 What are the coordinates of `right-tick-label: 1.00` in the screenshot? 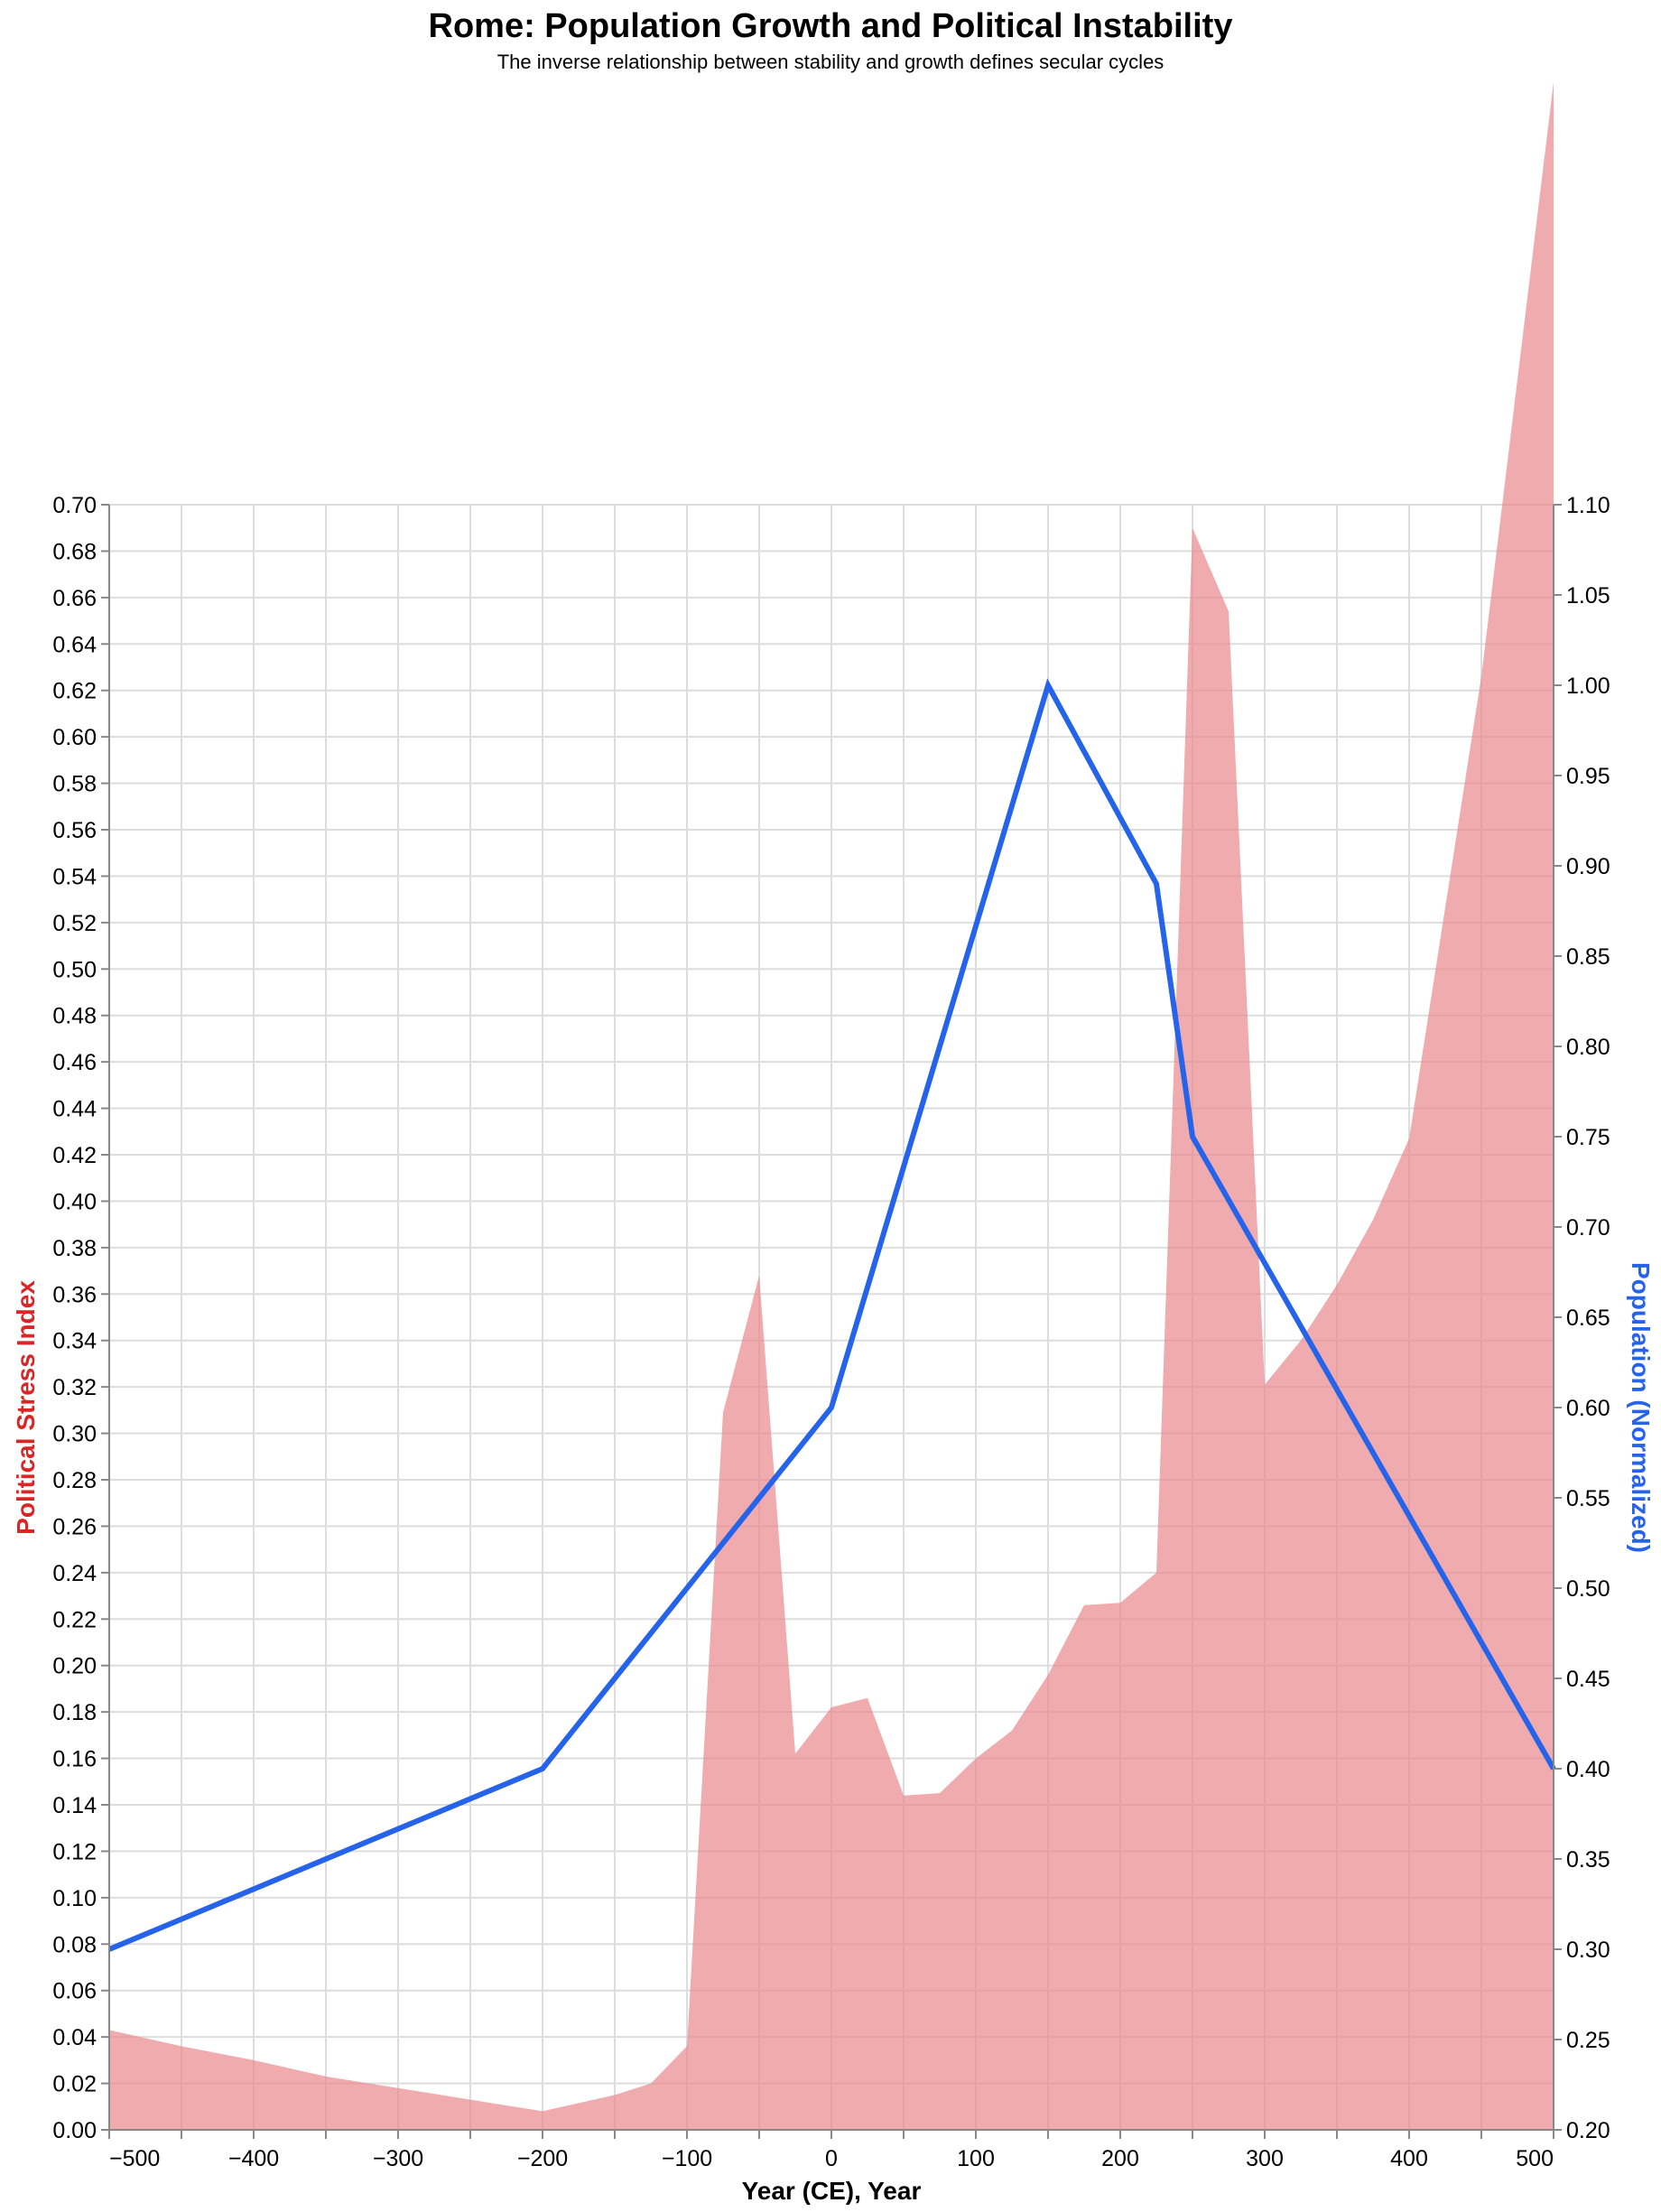 It's located at (1588, 686).